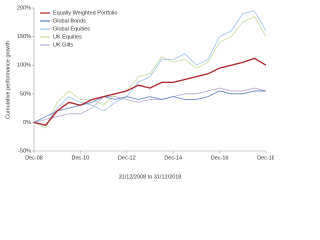 This screenshot has width=320, height=240. I want to click on x-tick-label: Dec-12, so click(127, 158).